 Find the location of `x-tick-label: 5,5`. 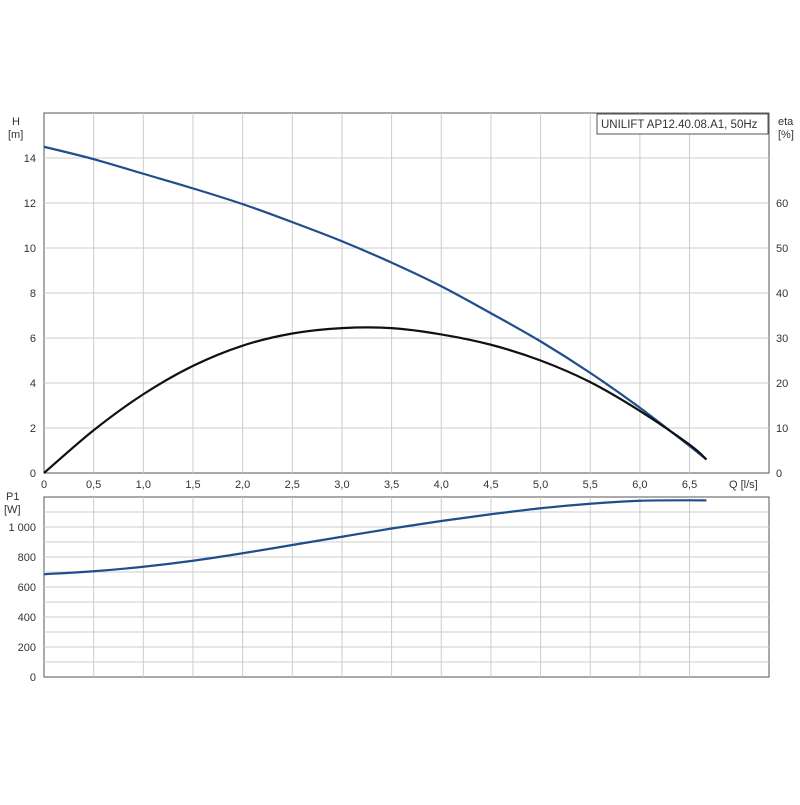

x-tick-label: 5,5 is located at coordinates (590, 485).